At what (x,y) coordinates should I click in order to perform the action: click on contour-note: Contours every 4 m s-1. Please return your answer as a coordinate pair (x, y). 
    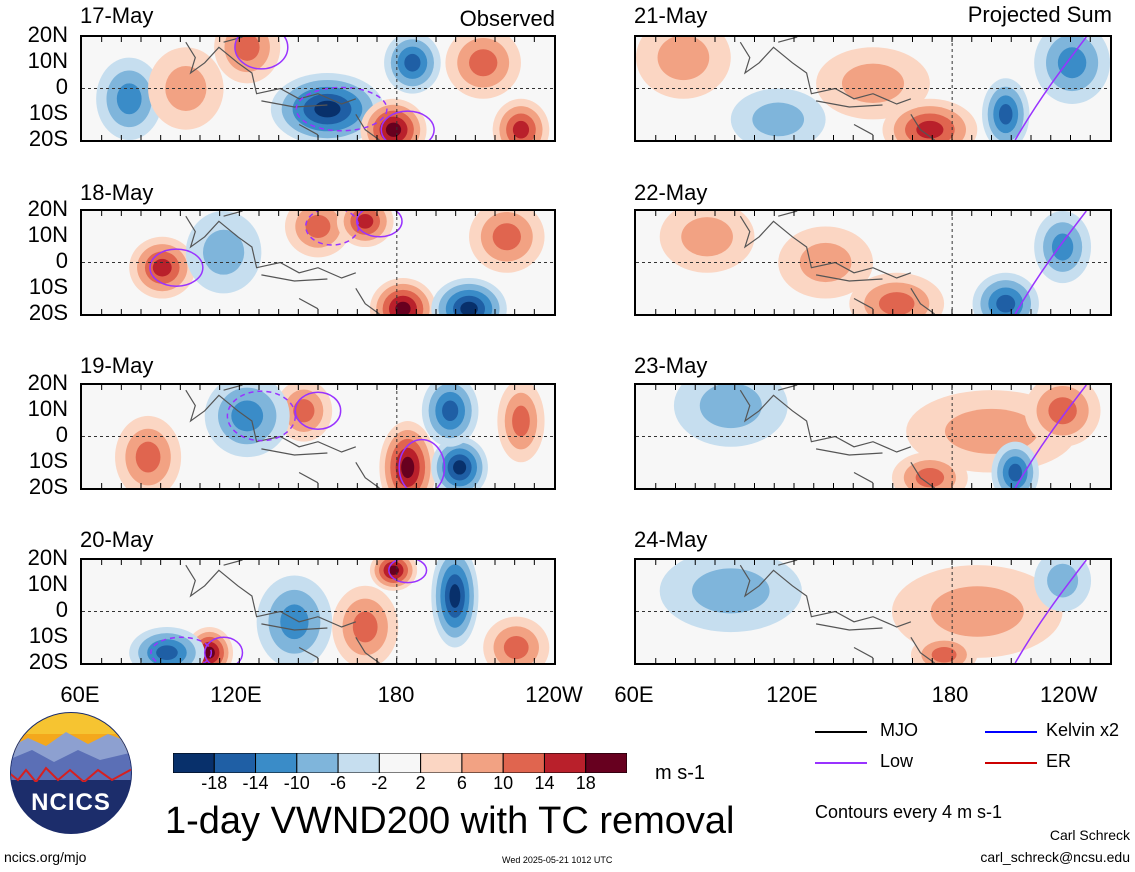
    Looking at the image, I should click on (909, 812).